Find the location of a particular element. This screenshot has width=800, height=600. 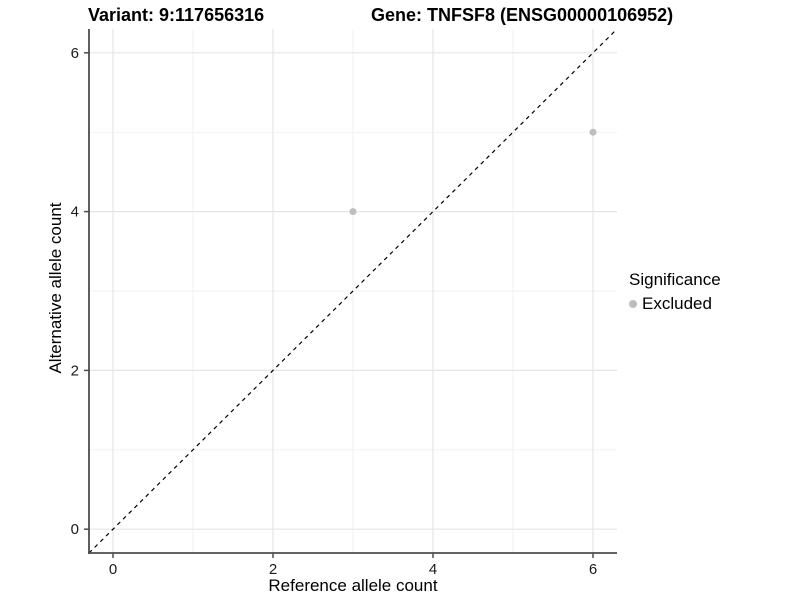

data-points is located at coordinates (473, 172).